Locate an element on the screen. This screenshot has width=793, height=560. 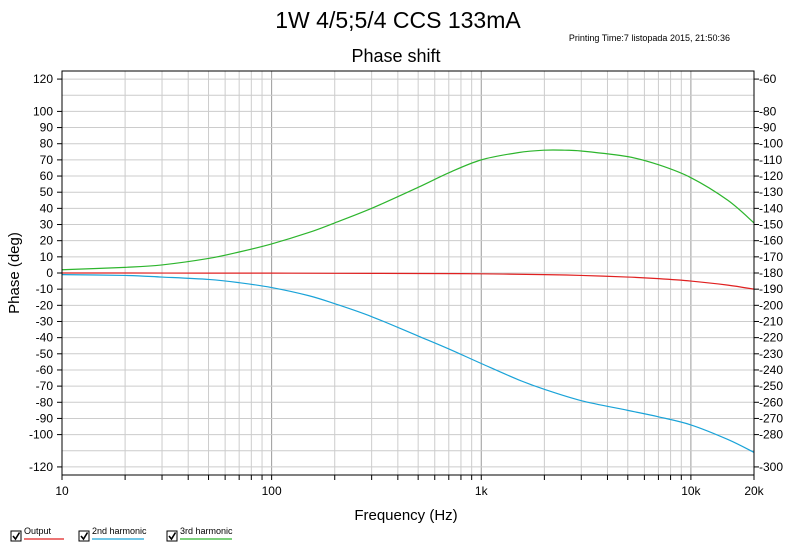
y2-tick-label: -260 is located at coordinates (771, 402).